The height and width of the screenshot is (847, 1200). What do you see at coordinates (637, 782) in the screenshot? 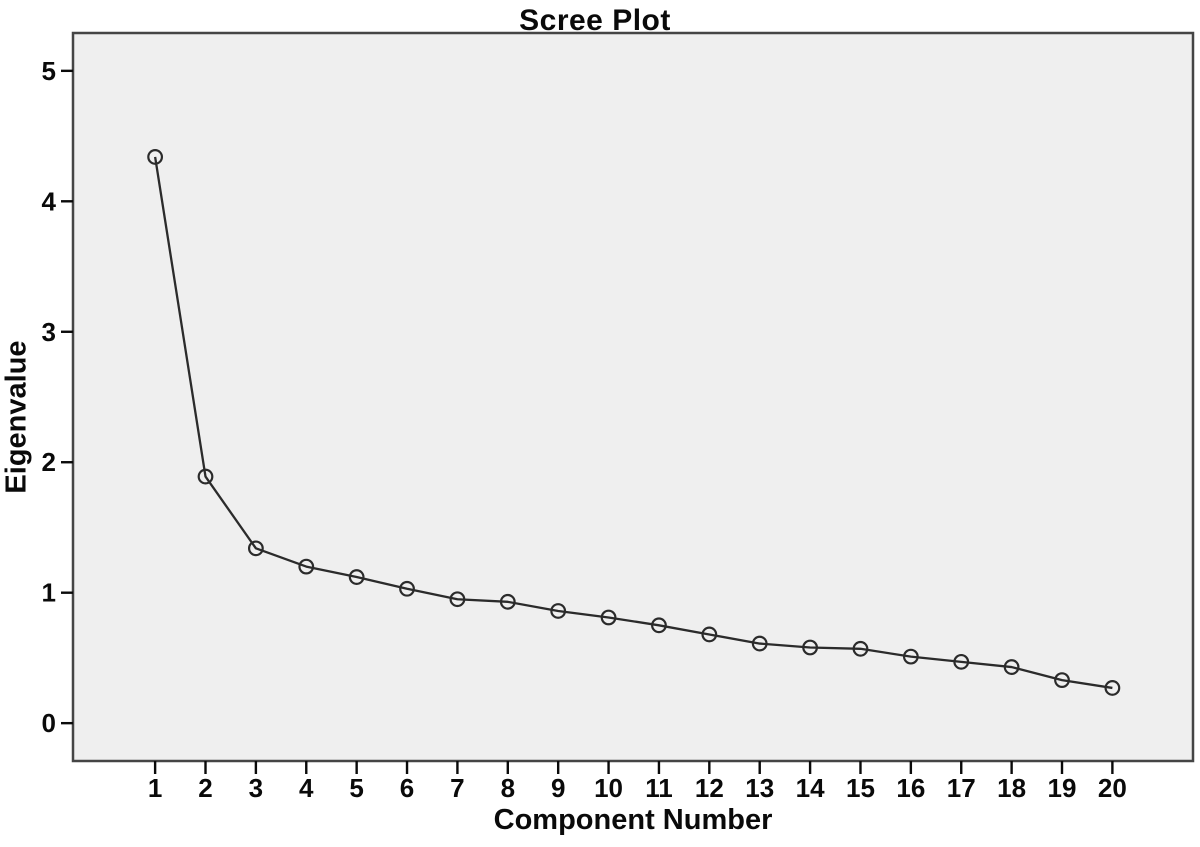
I see `x-axis-ticks: 1 2 3 4 5 6 7 8 9 10 11 12 13 14 15 16 17 18 19 20` at bounding box center [637, 782].